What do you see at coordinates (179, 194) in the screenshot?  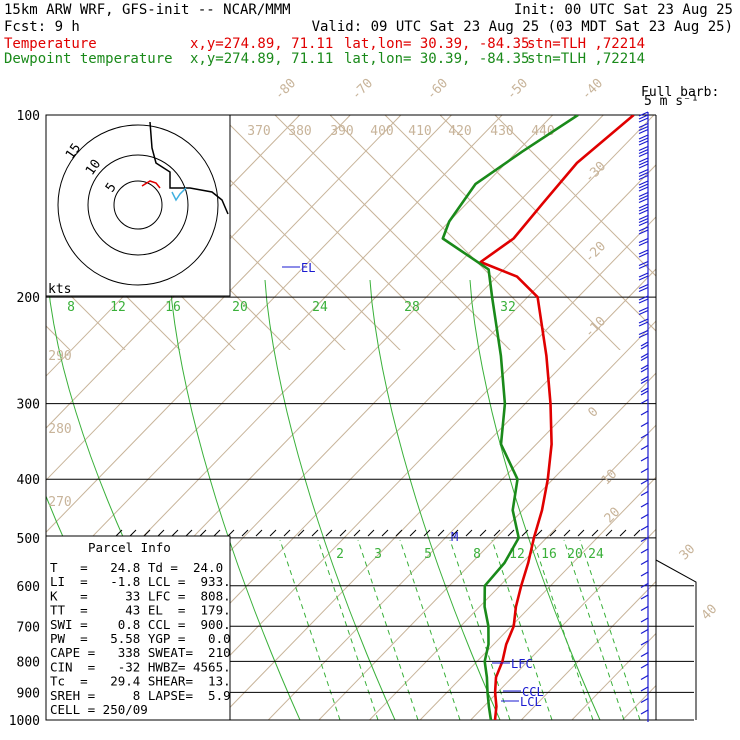 I see `hodograph-mid-trace` at bounding box center [179, 194].